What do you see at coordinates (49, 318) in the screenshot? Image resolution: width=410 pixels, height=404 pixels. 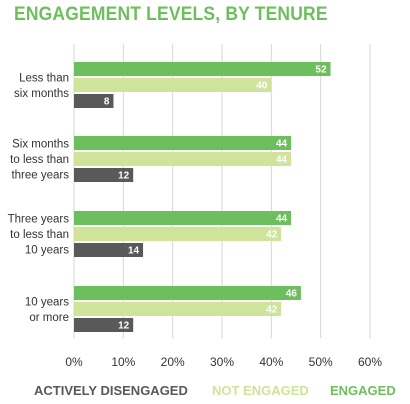 I see `category-label: or more` at bounding box center [49, 318].